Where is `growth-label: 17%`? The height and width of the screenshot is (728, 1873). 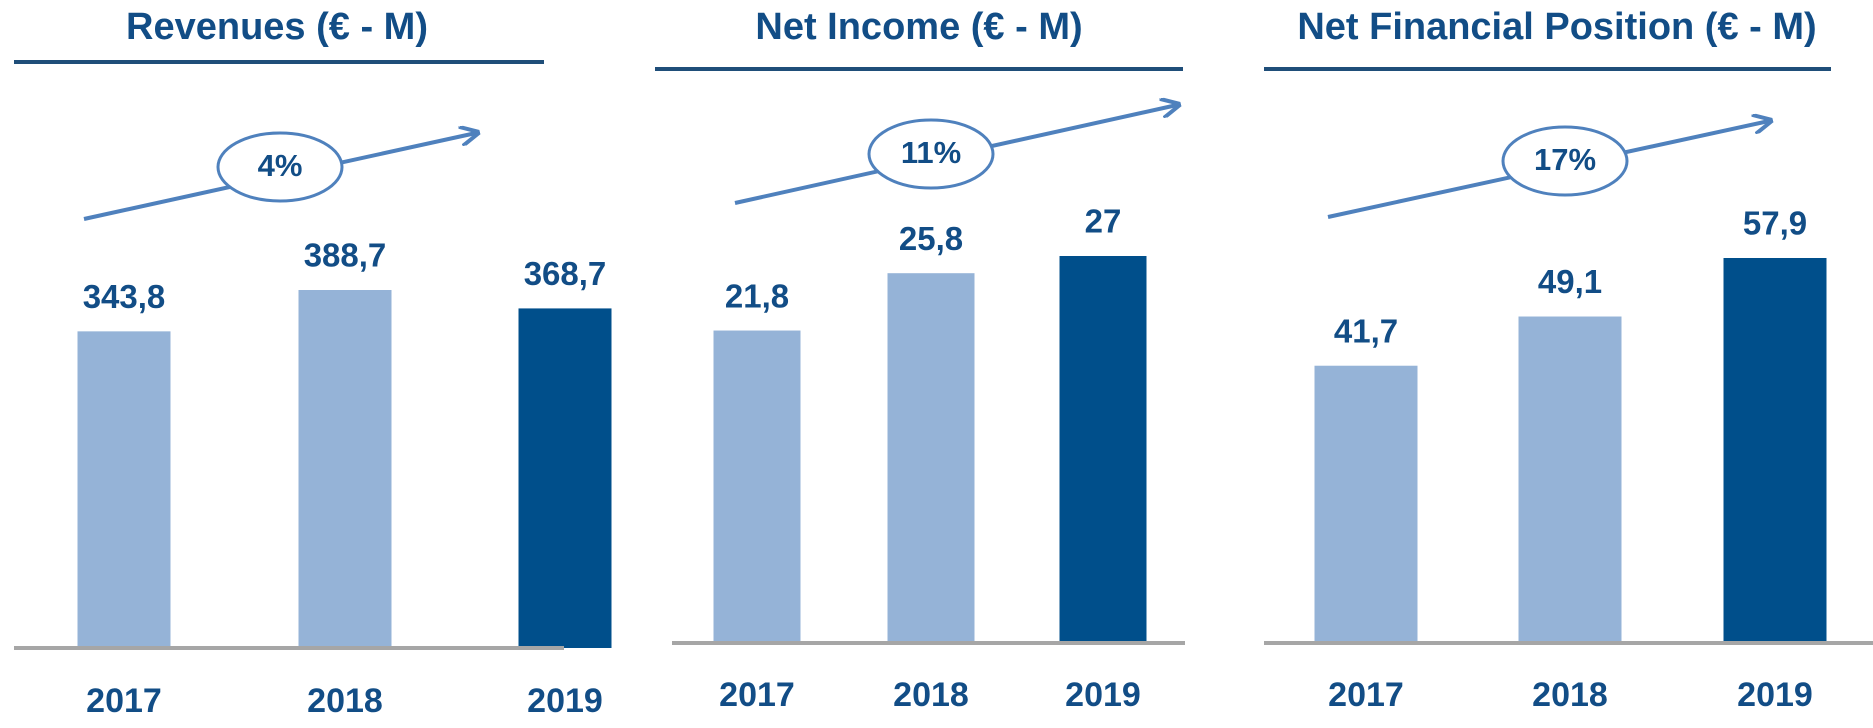
growth-label: 17% is located at coordinates (1565, 159).